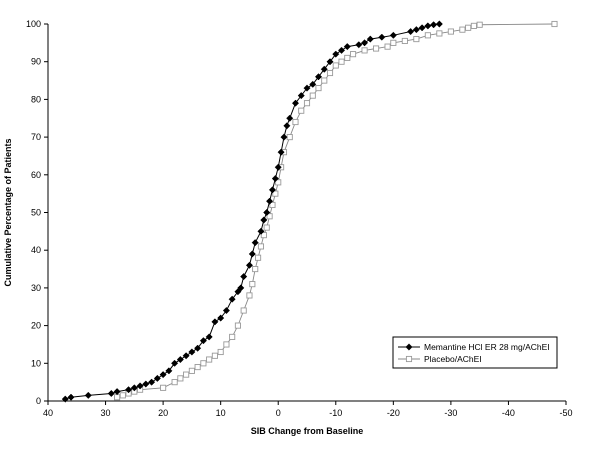  Describe the element at coordinates (36, 250) in the screenshot. I see `y-tick-label: 40` at that location.